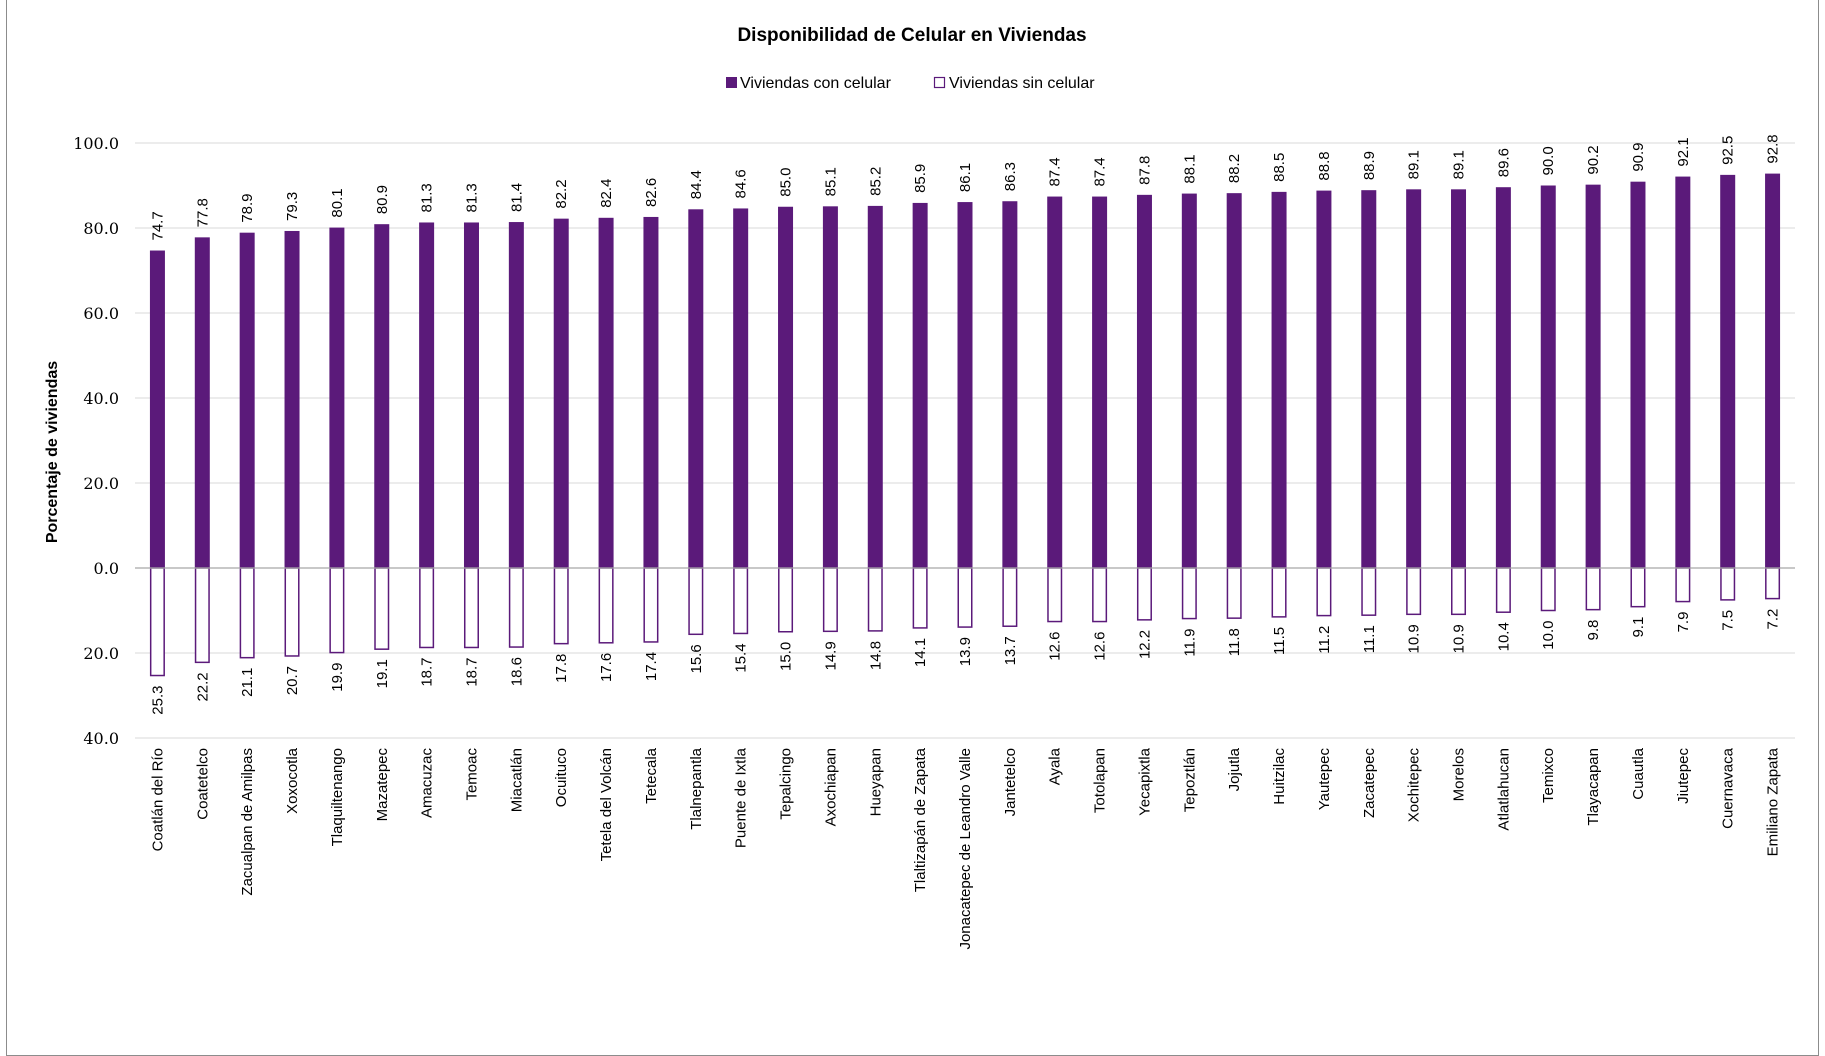 The height and width of the screenshot is (1056, 1825). Describe the element at coordinates (1548, 635) in the screenshot. I see `data-label-sin-celular: 10.0` at that location.